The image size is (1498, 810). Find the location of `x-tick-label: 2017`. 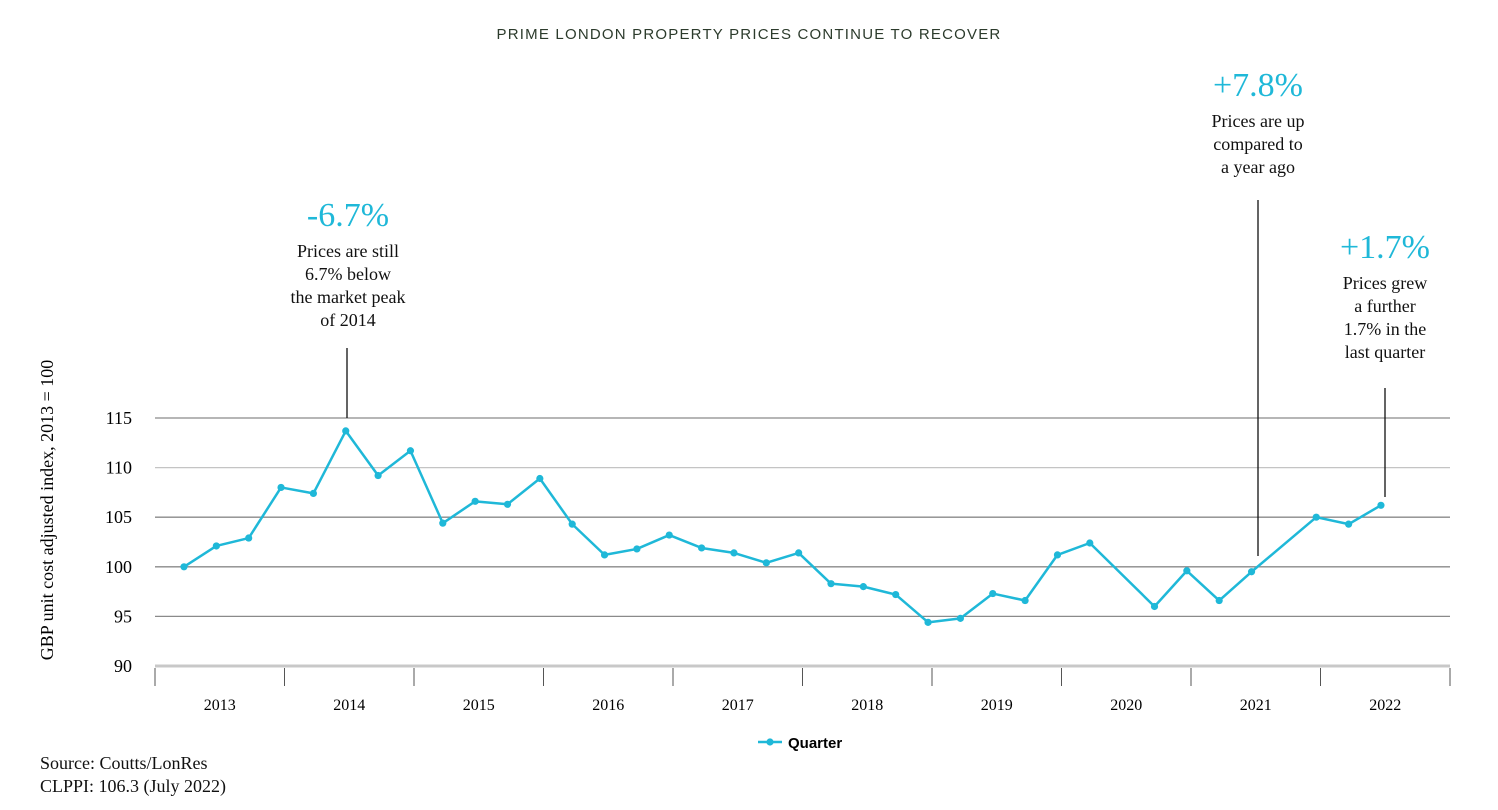

x-tick-label: 2017 is located at coordinates (738, 705).